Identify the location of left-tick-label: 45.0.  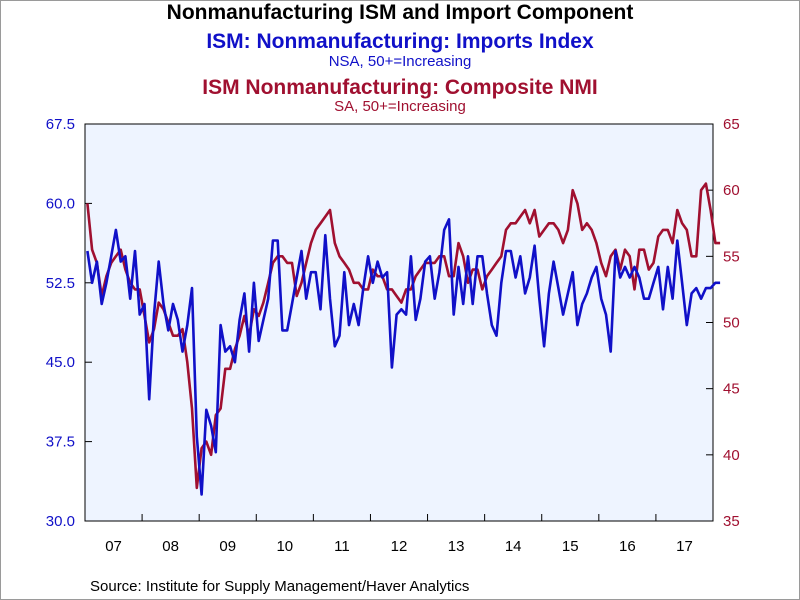
(60, 362).